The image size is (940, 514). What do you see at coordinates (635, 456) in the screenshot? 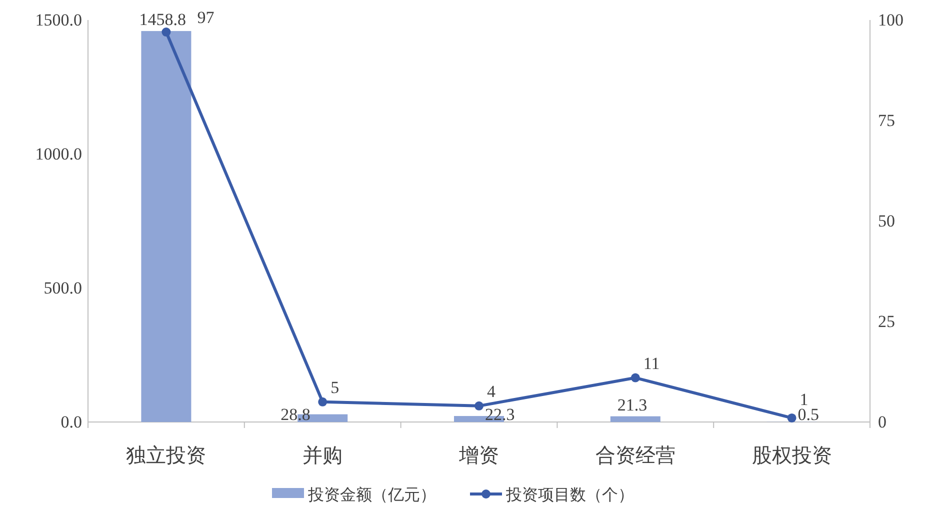
I see `x-tick-label: 合资经营` at bounding box center [635, 456].